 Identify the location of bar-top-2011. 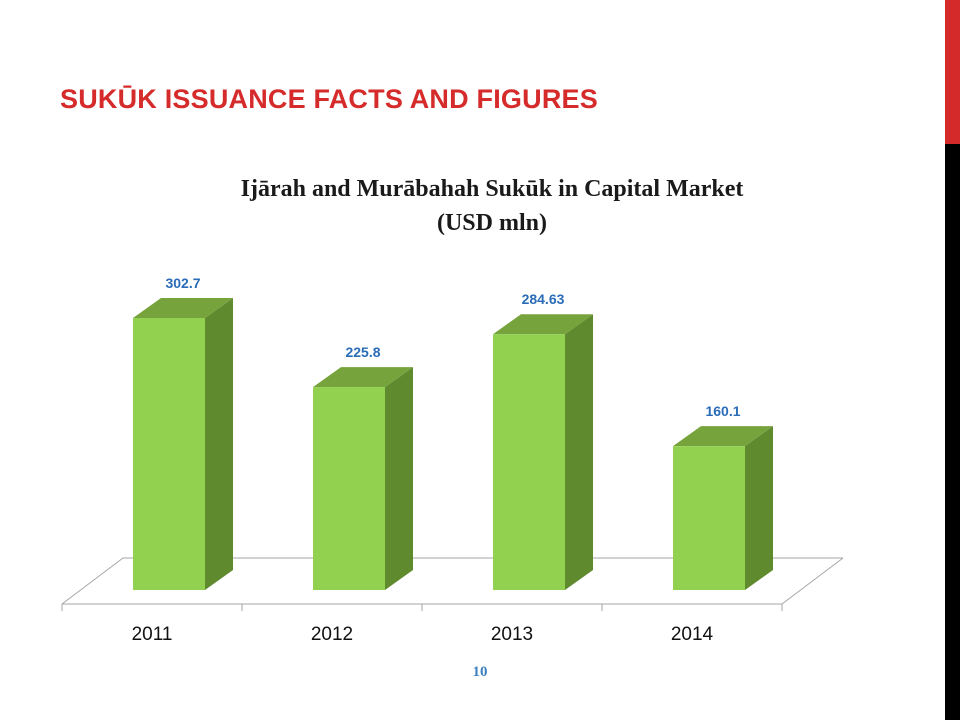
(183, 308).